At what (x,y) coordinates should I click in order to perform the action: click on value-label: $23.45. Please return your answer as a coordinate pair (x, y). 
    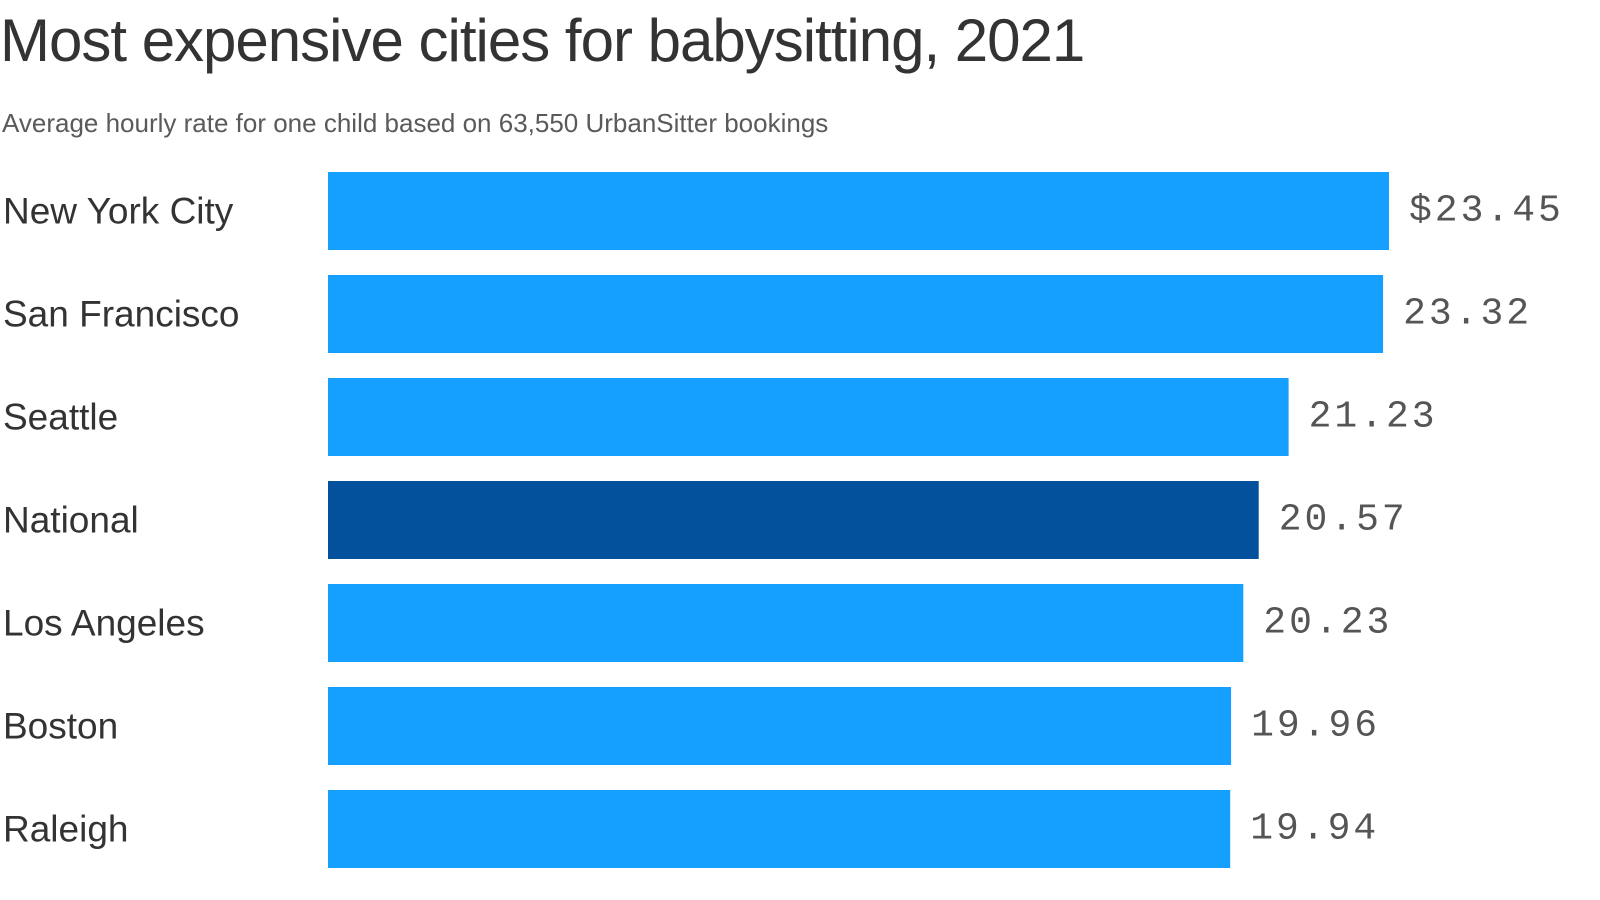
    Looking at the image, I should click on (1486, 211).